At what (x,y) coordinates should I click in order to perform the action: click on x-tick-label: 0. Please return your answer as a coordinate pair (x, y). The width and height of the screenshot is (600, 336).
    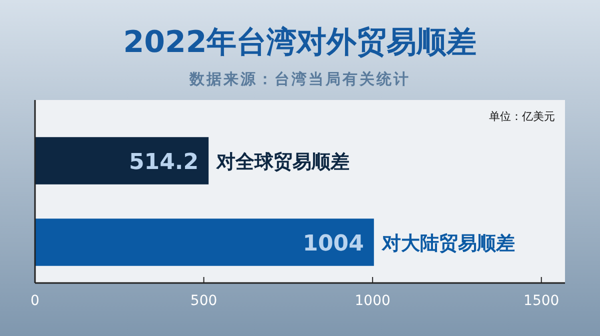
    Looking at the image, I should click on (35, 301).